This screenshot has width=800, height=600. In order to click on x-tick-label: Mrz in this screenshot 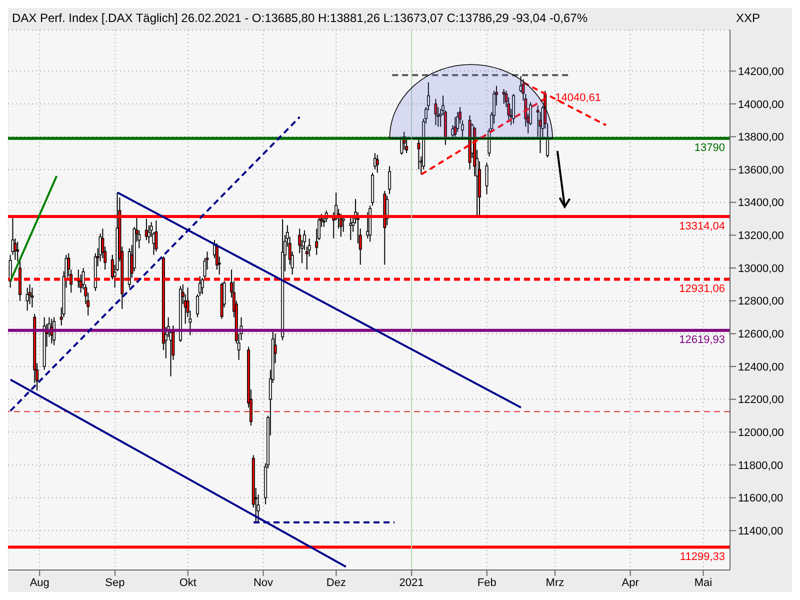, I will do `click(555, 582)`.